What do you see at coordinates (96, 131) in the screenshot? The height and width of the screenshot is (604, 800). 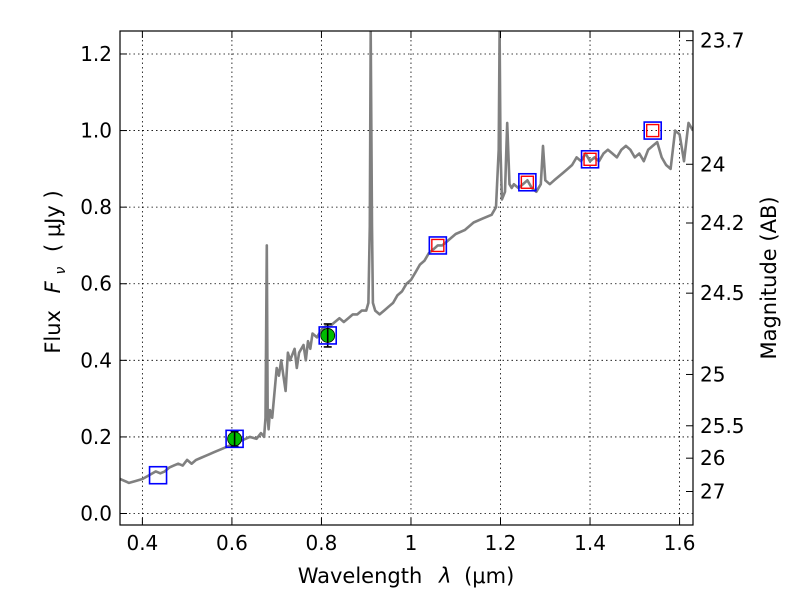 I see `y-tick-label: 1.0` at bounding box center [96, 131].